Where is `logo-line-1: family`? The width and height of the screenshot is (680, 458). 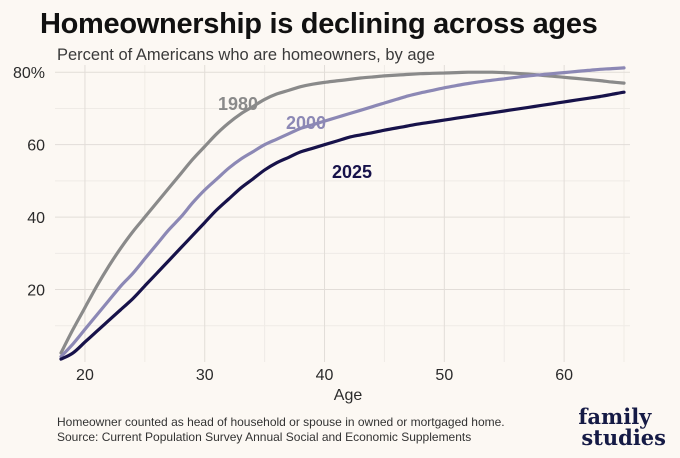 logo-line-1: family is located at coordinates (615, 416).